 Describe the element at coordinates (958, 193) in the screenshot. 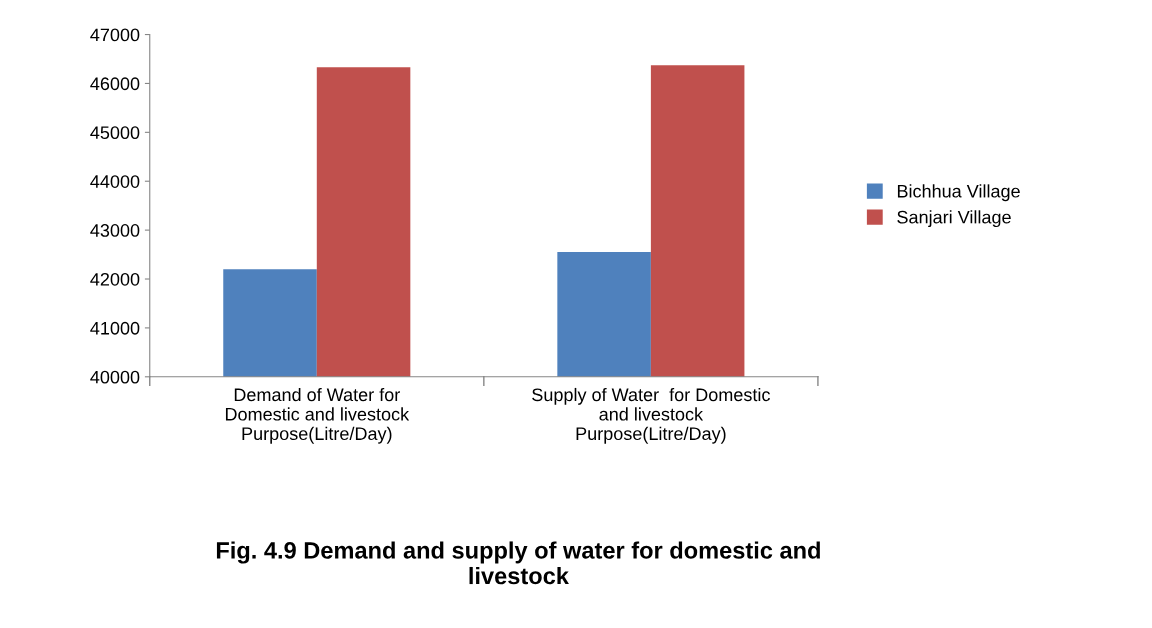

I see `legend-label: Bichhua Village` at that location.